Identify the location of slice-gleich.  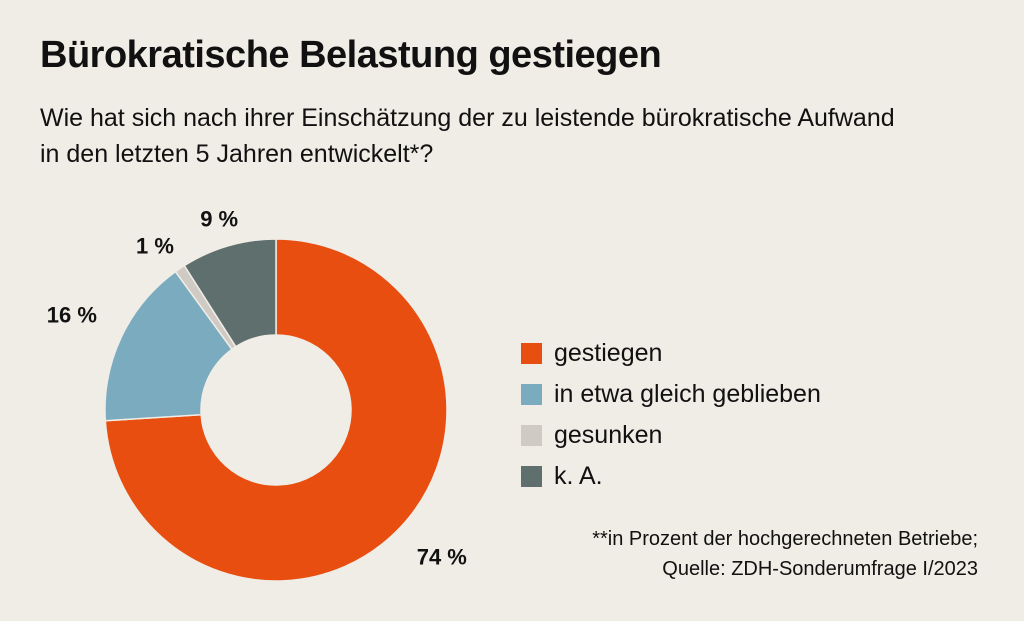
(168, 346).